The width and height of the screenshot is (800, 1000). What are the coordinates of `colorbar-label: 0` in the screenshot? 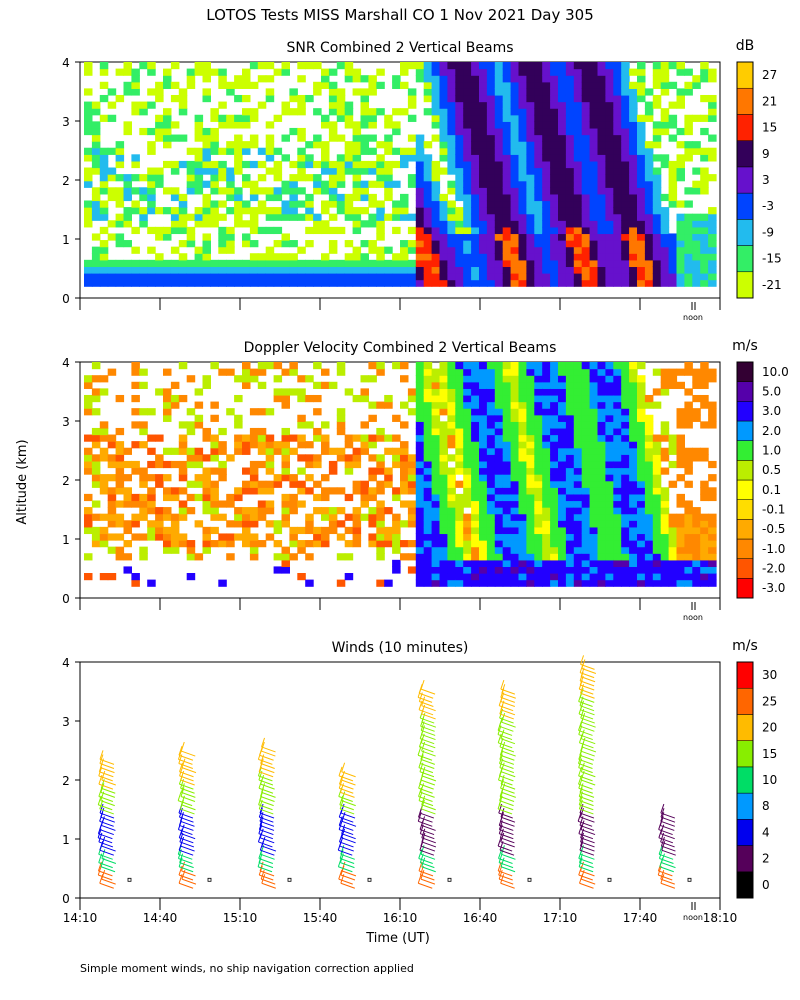 It's located at (766, 885).